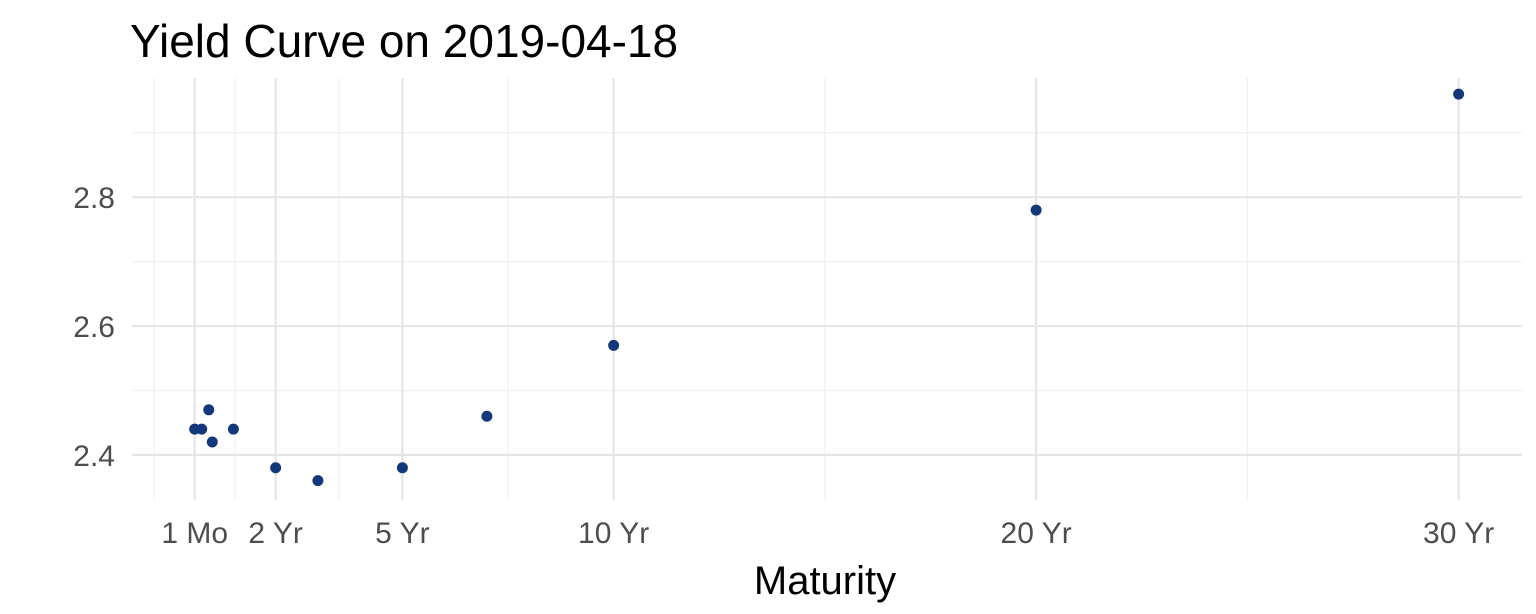  Describe the element at coordinates (94, 456) in the screenshot. I see `y-tick-label: 2.4` at that location.